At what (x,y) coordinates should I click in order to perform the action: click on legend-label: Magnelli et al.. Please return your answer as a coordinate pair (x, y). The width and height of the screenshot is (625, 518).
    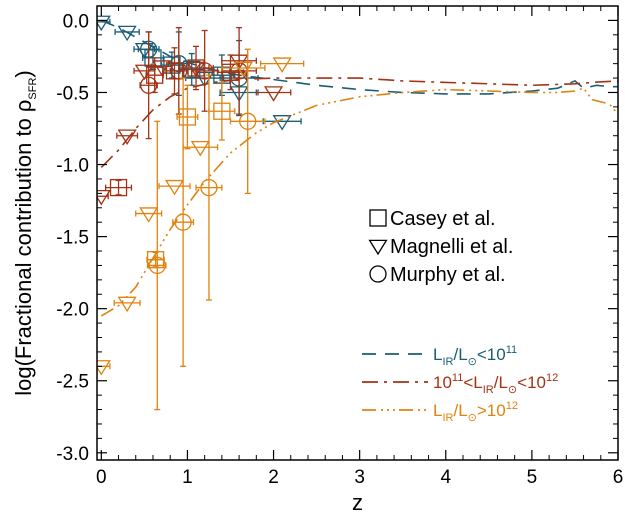
    Looking at the image, I should click on (451, 247).